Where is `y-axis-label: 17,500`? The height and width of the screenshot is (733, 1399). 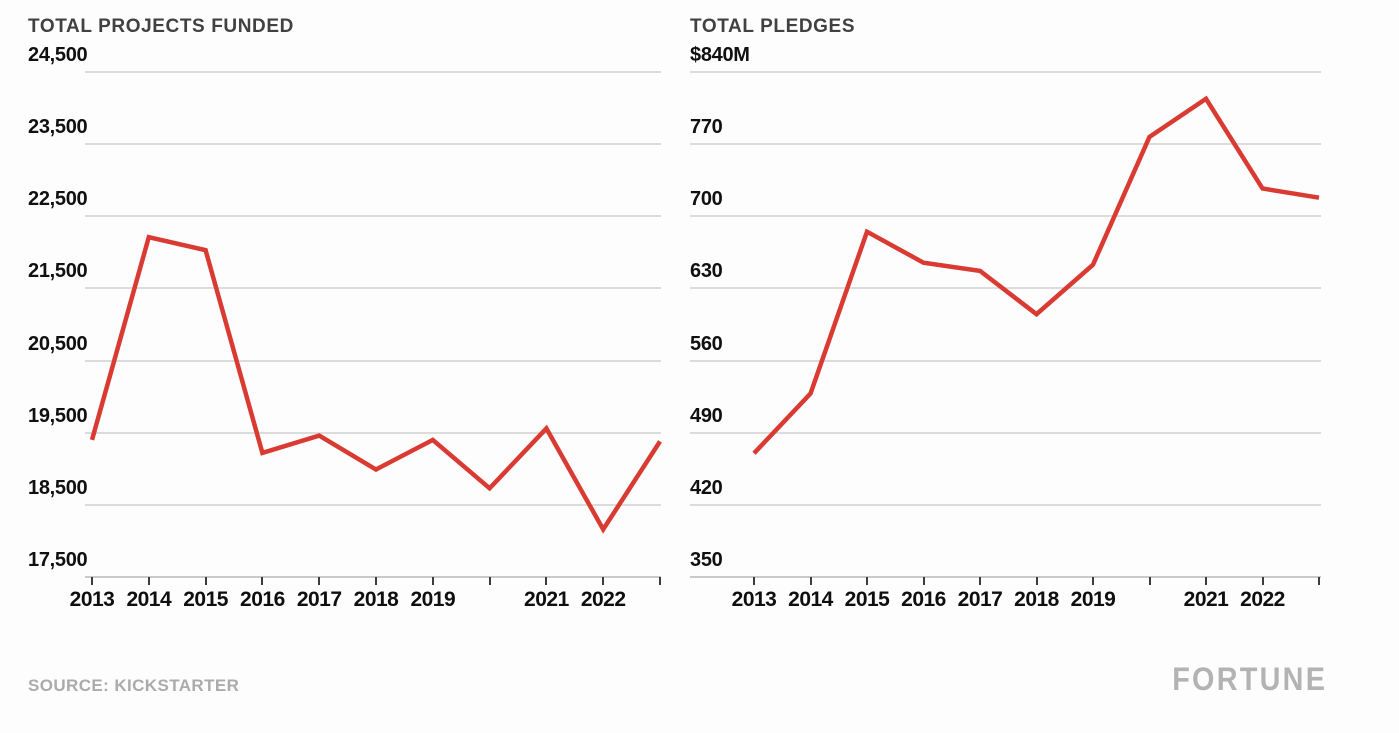
y-axis-label: 17,500 is located at coordinates (58, 560).